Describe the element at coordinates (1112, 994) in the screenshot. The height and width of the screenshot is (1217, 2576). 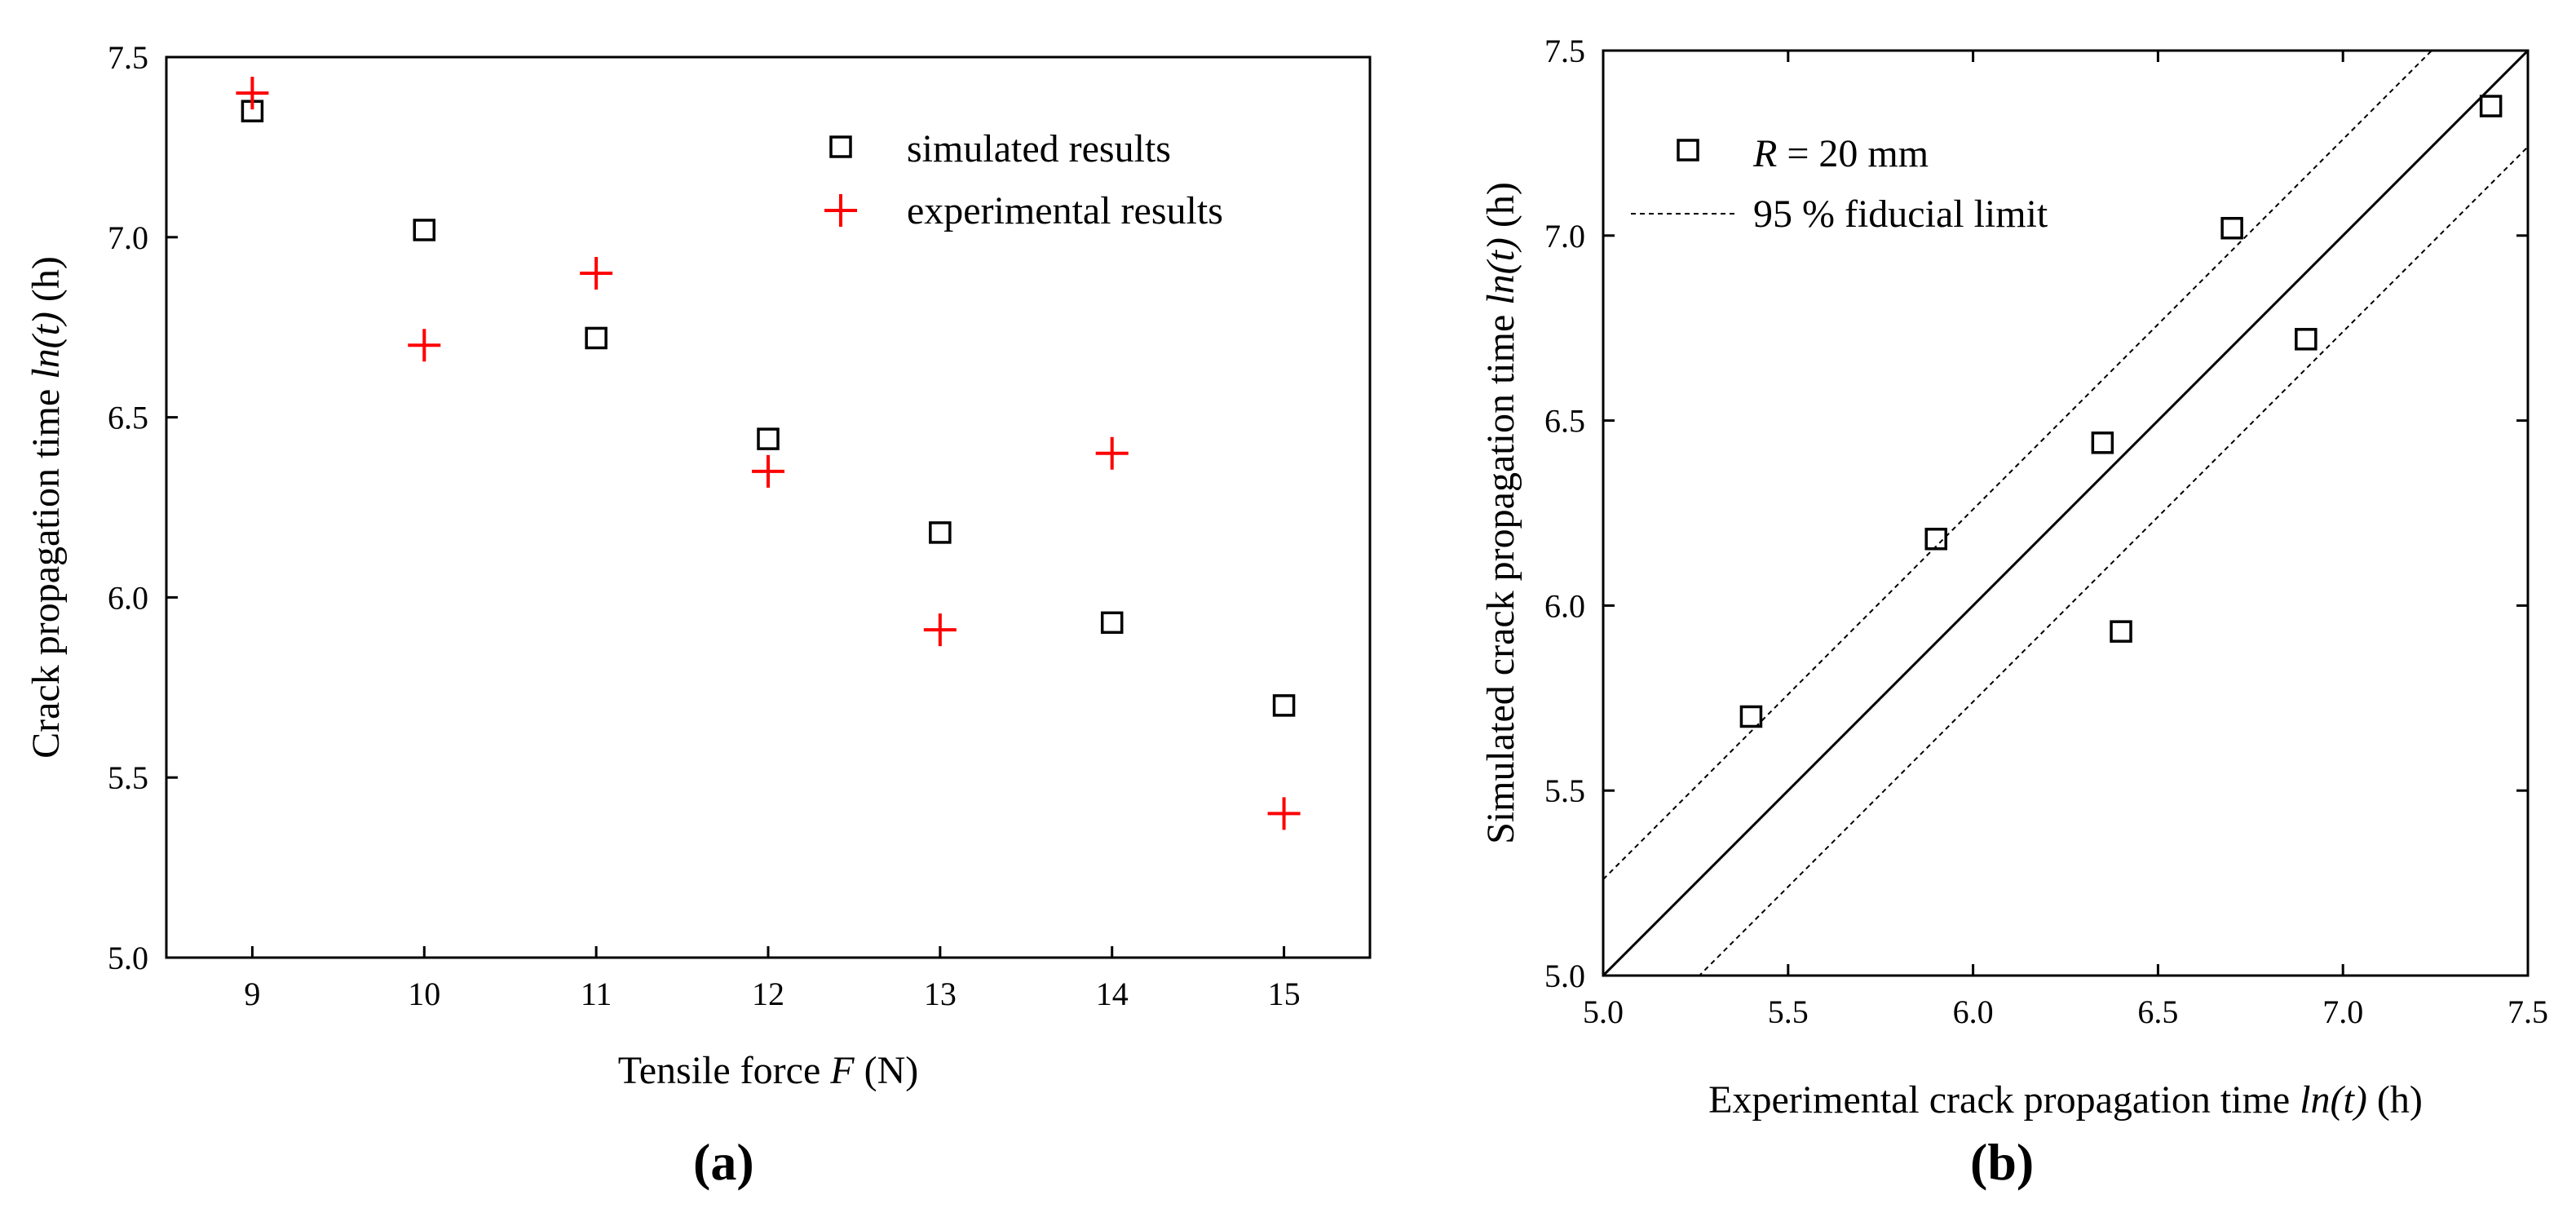
I see `x-tick-label: 14` at that location.